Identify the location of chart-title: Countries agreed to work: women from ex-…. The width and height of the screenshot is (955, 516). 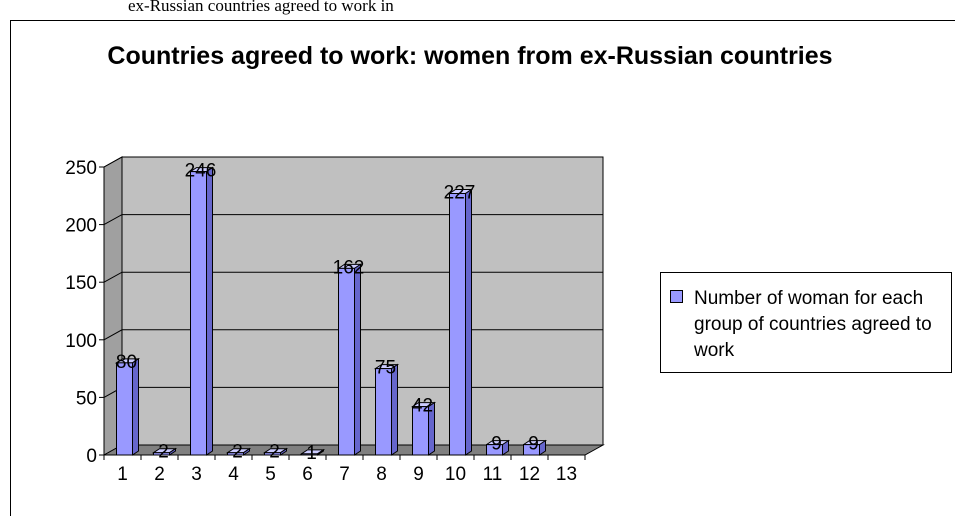
(470, 56).